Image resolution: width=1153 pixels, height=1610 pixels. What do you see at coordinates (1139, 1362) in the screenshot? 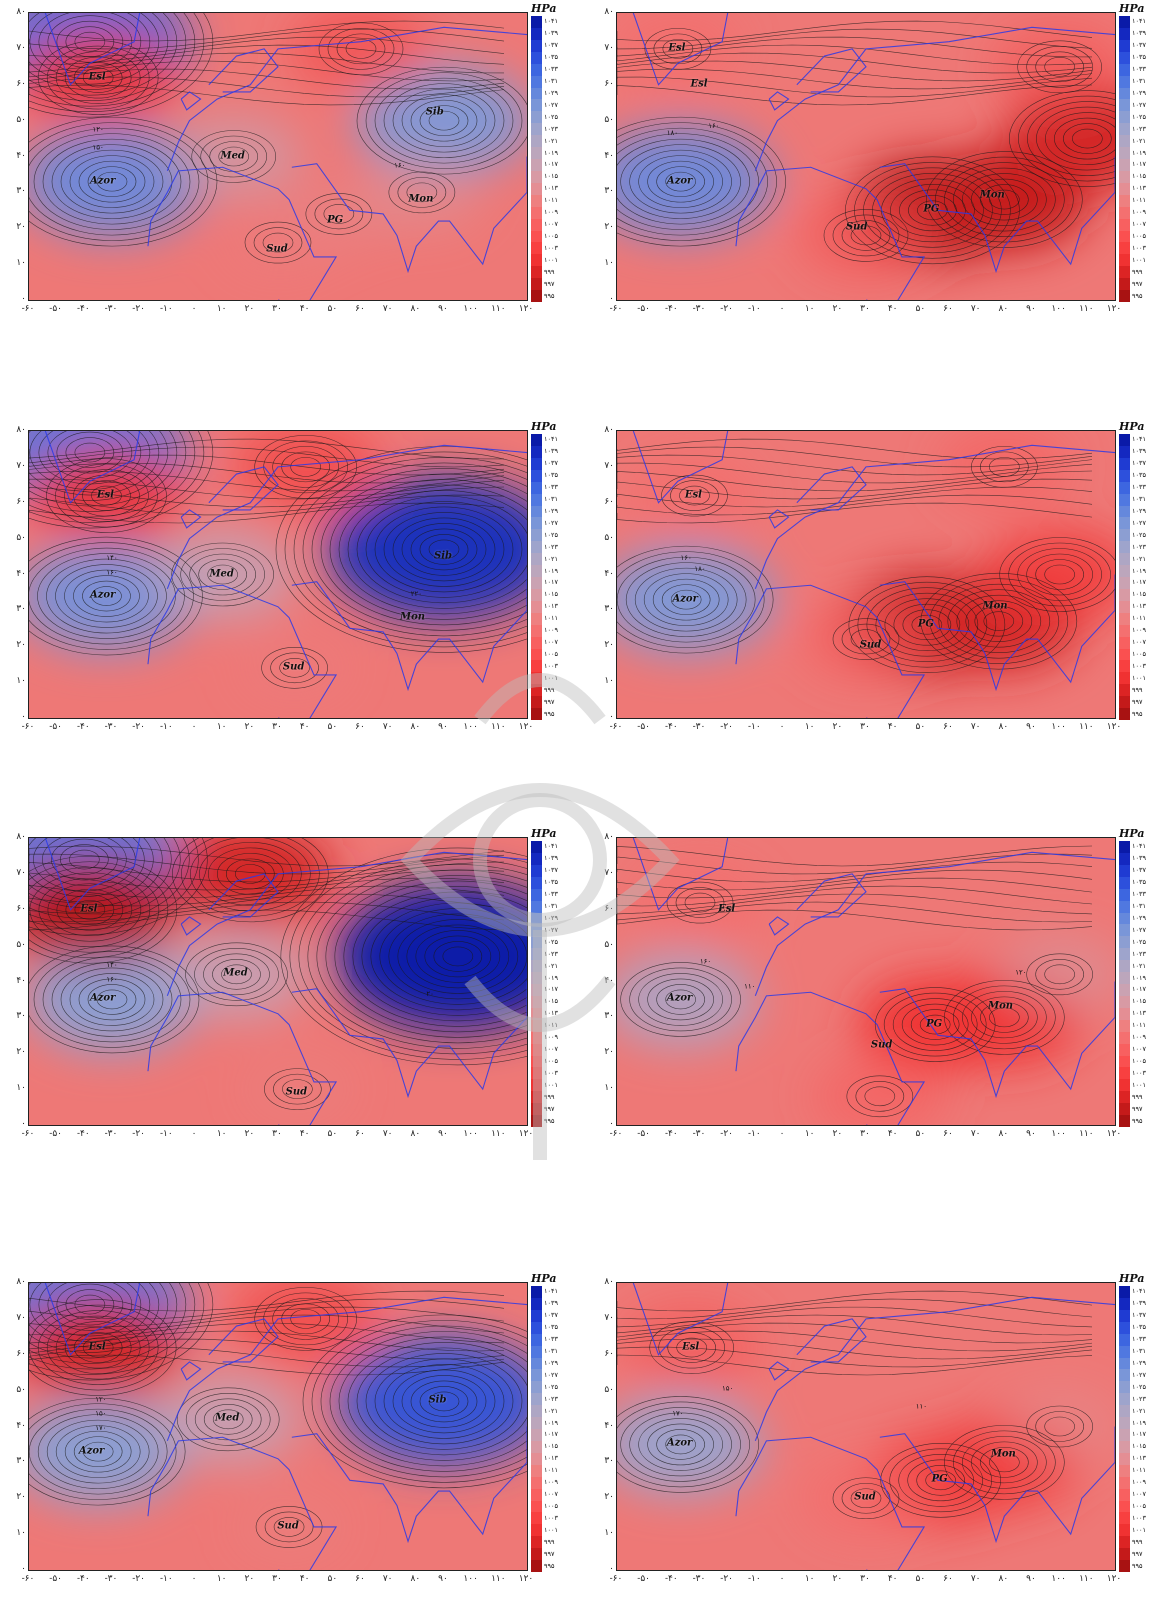
I see `colorbar-level-label: ۱۰۲۹` at bounding box center [1139, 1362].